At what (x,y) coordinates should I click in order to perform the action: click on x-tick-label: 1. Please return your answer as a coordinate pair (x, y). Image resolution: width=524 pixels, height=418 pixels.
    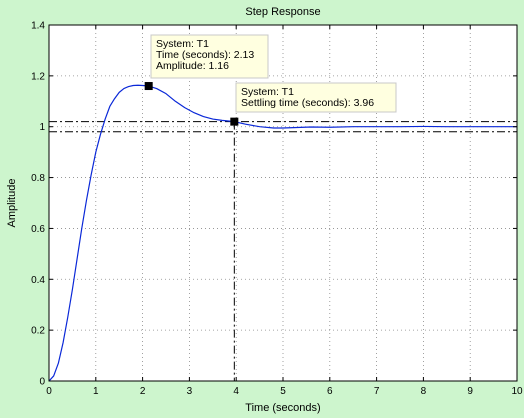
    Looking at the image, I should click on (96, 391).